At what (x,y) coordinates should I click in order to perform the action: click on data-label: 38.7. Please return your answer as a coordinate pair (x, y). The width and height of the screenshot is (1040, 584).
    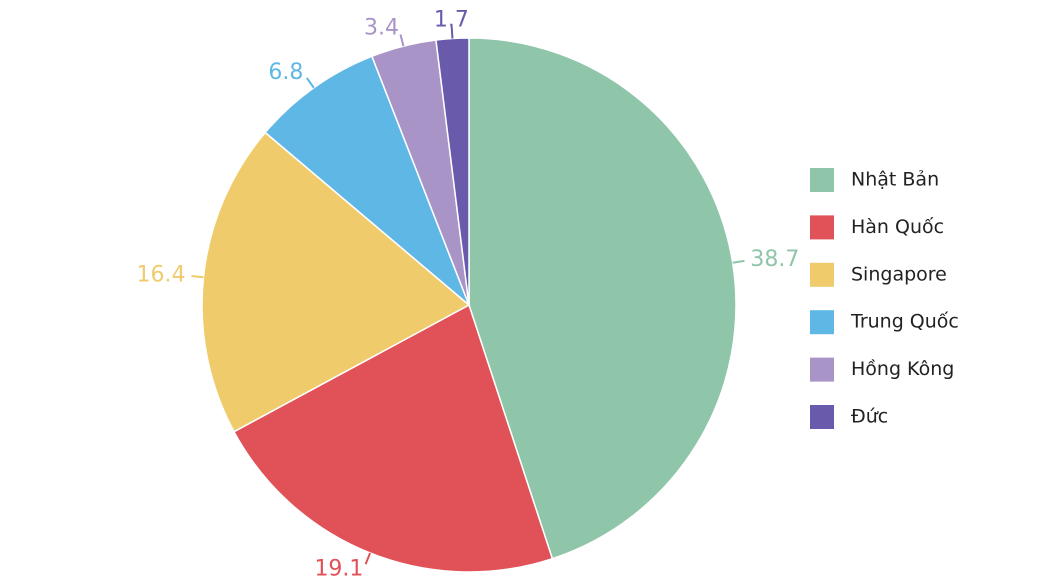
    Looking at the image, I should click on (774, 259).